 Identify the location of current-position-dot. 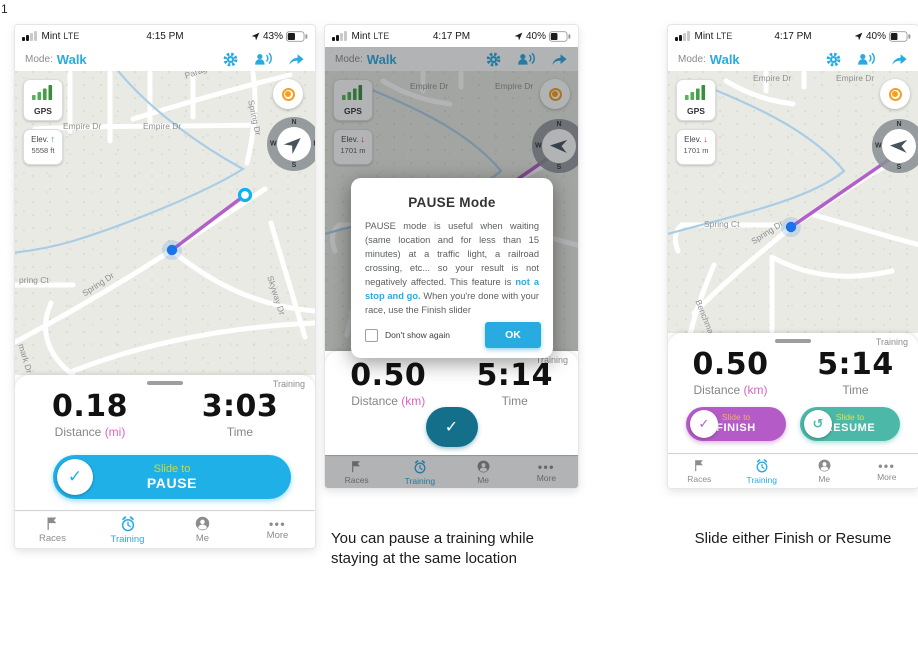
(791, 227).